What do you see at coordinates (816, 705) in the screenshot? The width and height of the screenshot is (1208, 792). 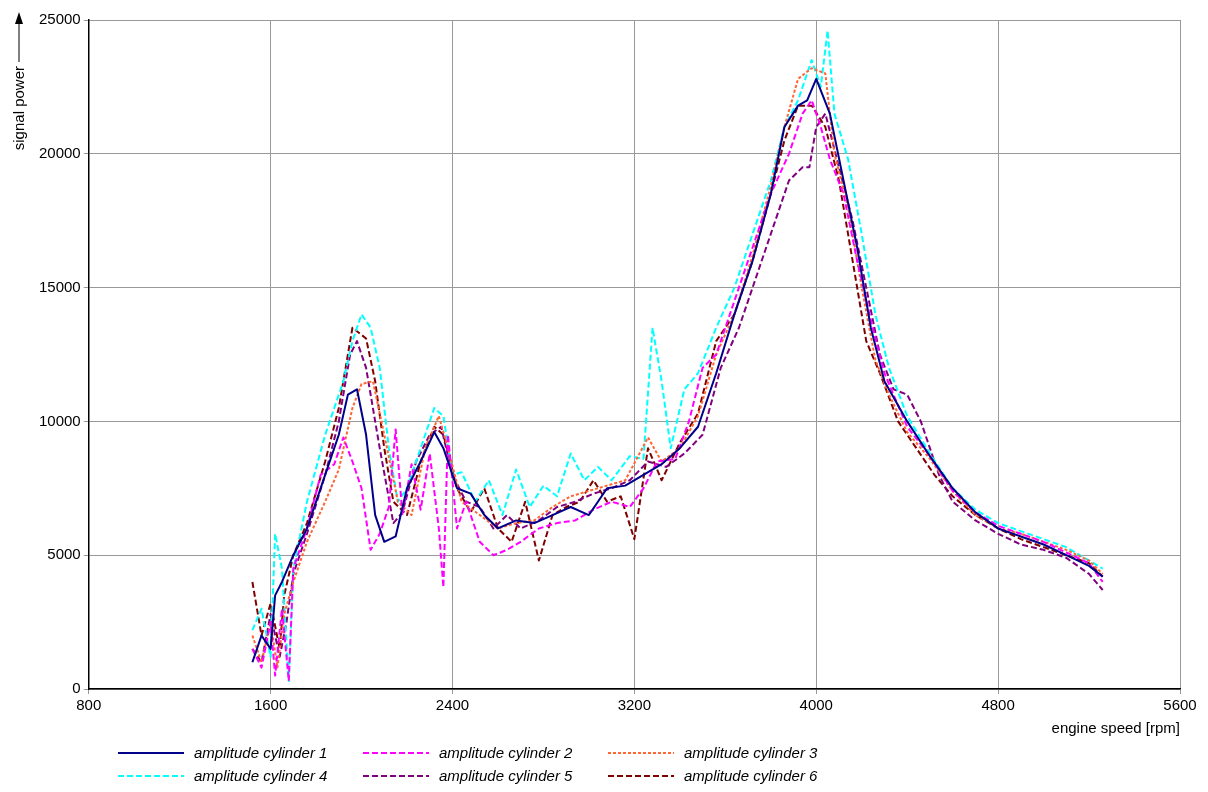 I see `x-tick-label: 4000` at bounding box center [816, 705].